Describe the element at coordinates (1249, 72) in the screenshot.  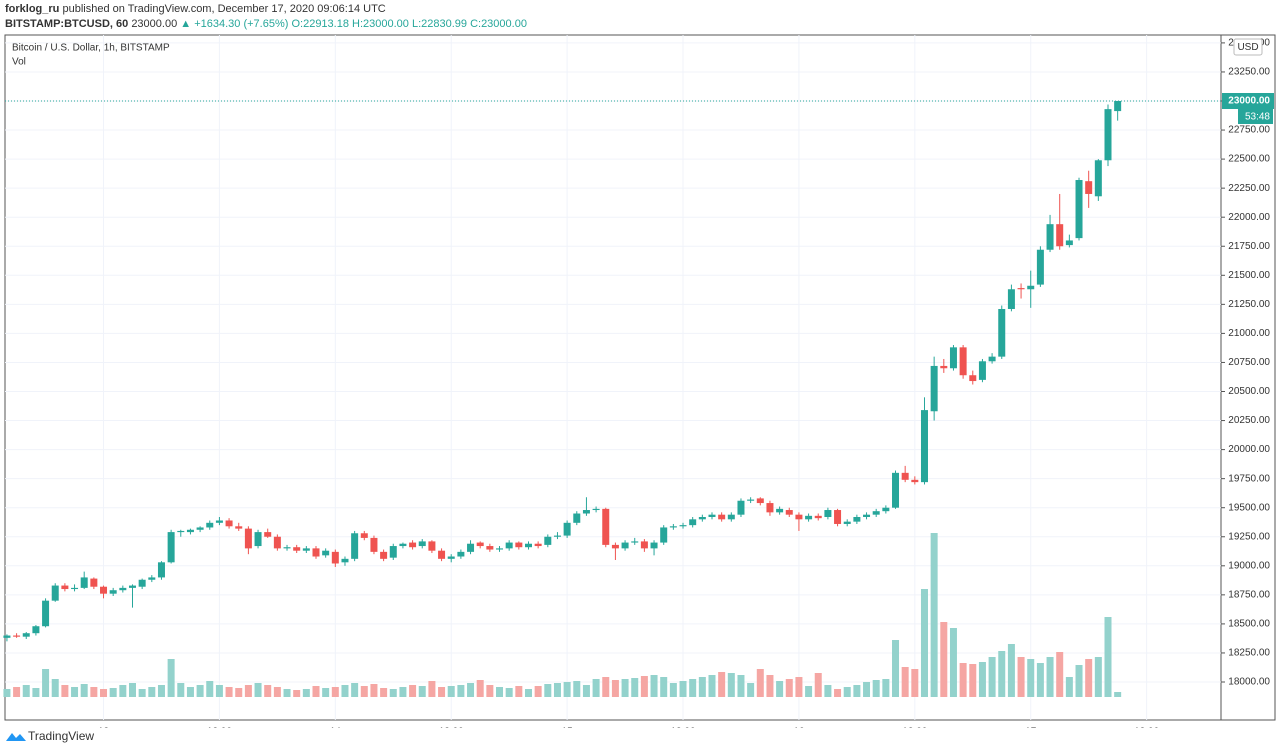
I see `y-tick-label: 23250.00` at that location.